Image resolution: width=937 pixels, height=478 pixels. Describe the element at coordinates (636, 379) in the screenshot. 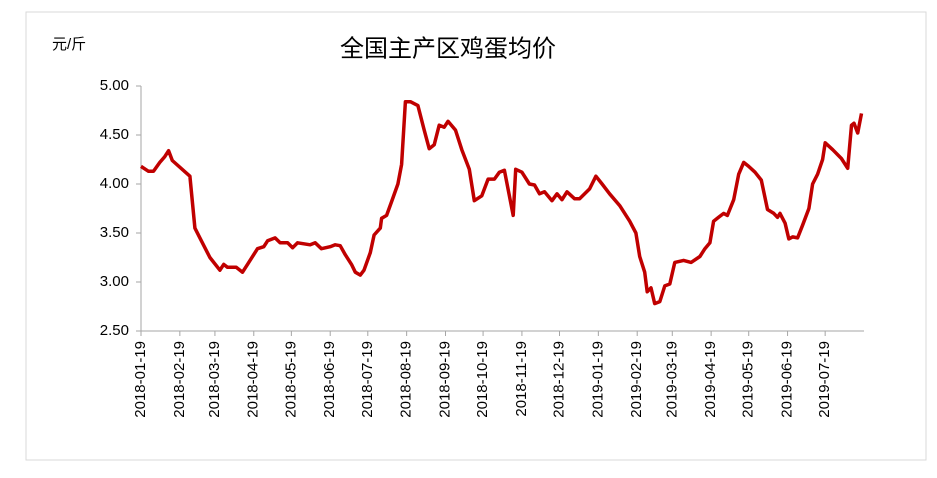

I see `x-tick-label: 2019-02-19` at that location.